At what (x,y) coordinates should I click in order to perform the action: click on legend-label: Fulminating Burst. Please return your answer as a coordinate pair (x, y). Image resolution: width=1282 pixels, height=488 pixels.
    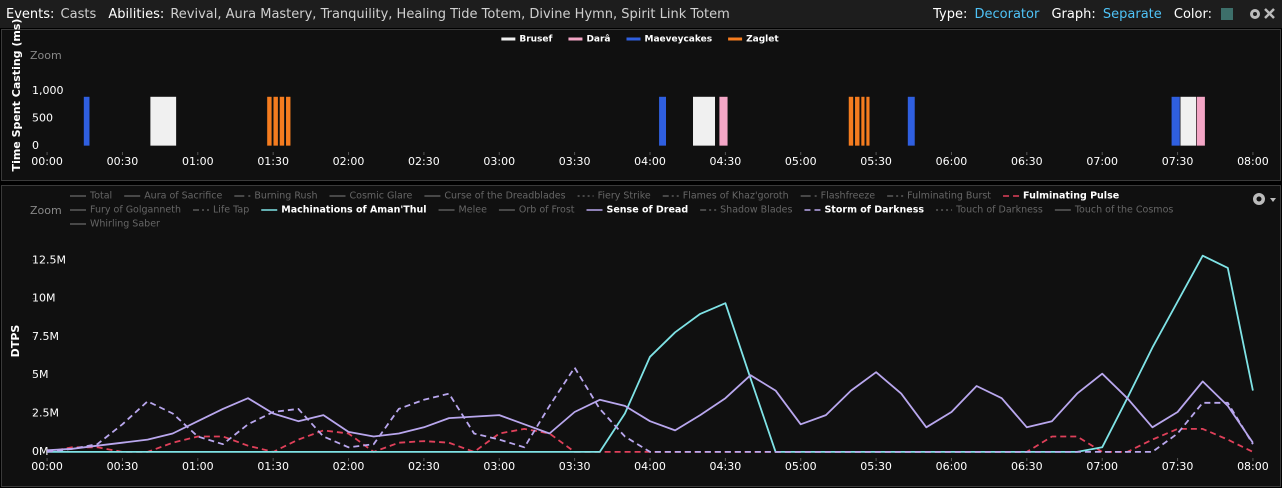
    Looking at the image, I should click on (949, 196).